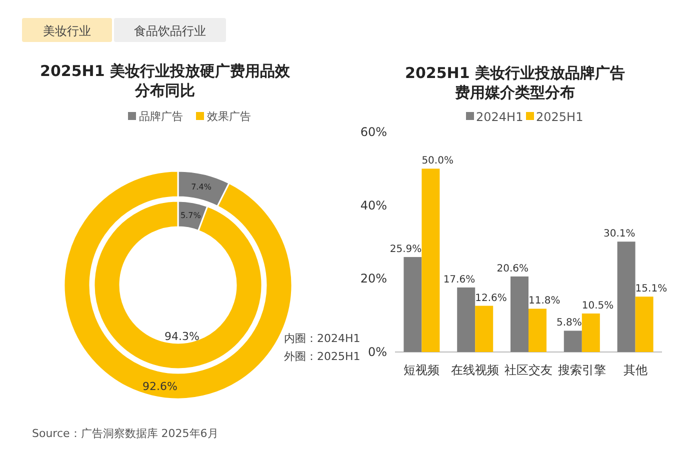  I want to click on data-label: 15.1%, so click(651, 289).